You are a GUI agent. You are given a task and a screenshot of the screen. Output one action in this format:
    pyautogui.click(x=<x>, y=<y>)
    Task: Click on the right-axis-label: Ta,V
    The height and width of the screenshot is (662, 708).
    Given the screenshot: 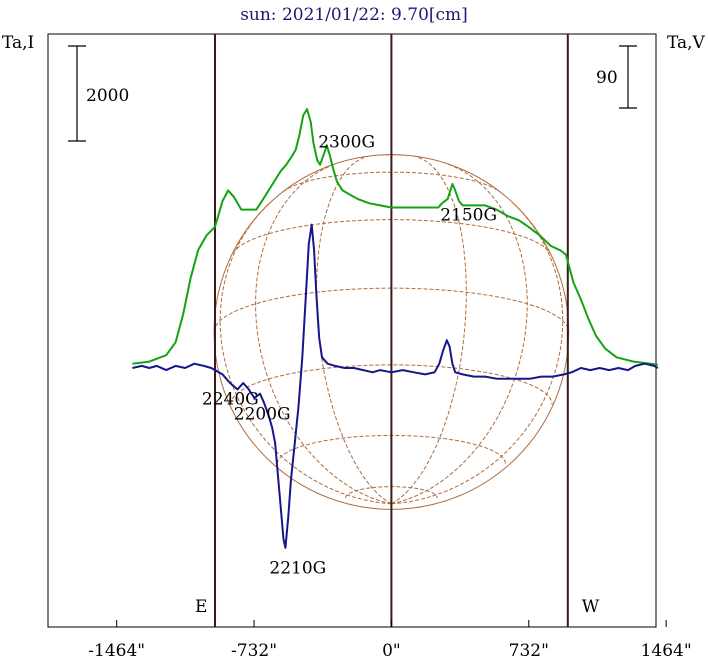 What is the action you would take?
    pyautogui.click(x=686, y=43)
    